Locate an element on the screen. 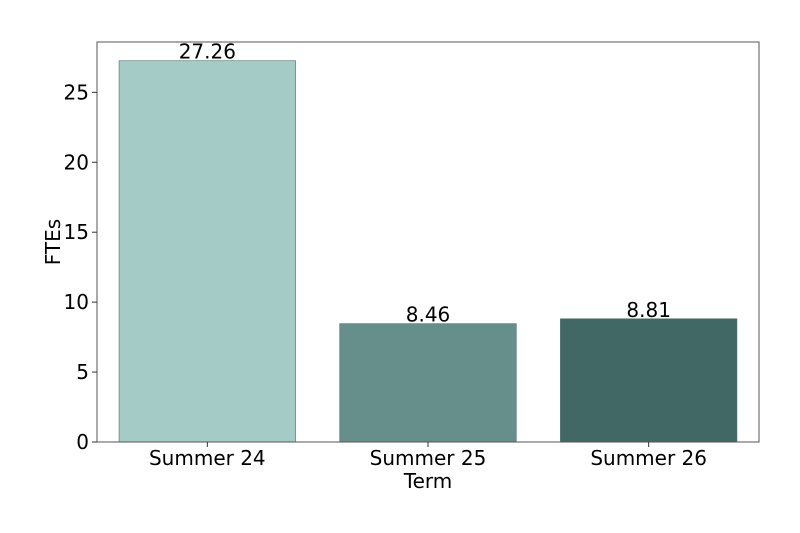 The image size is (800, 533). y-tick-label: 0 is located at coordinates (82, 442).